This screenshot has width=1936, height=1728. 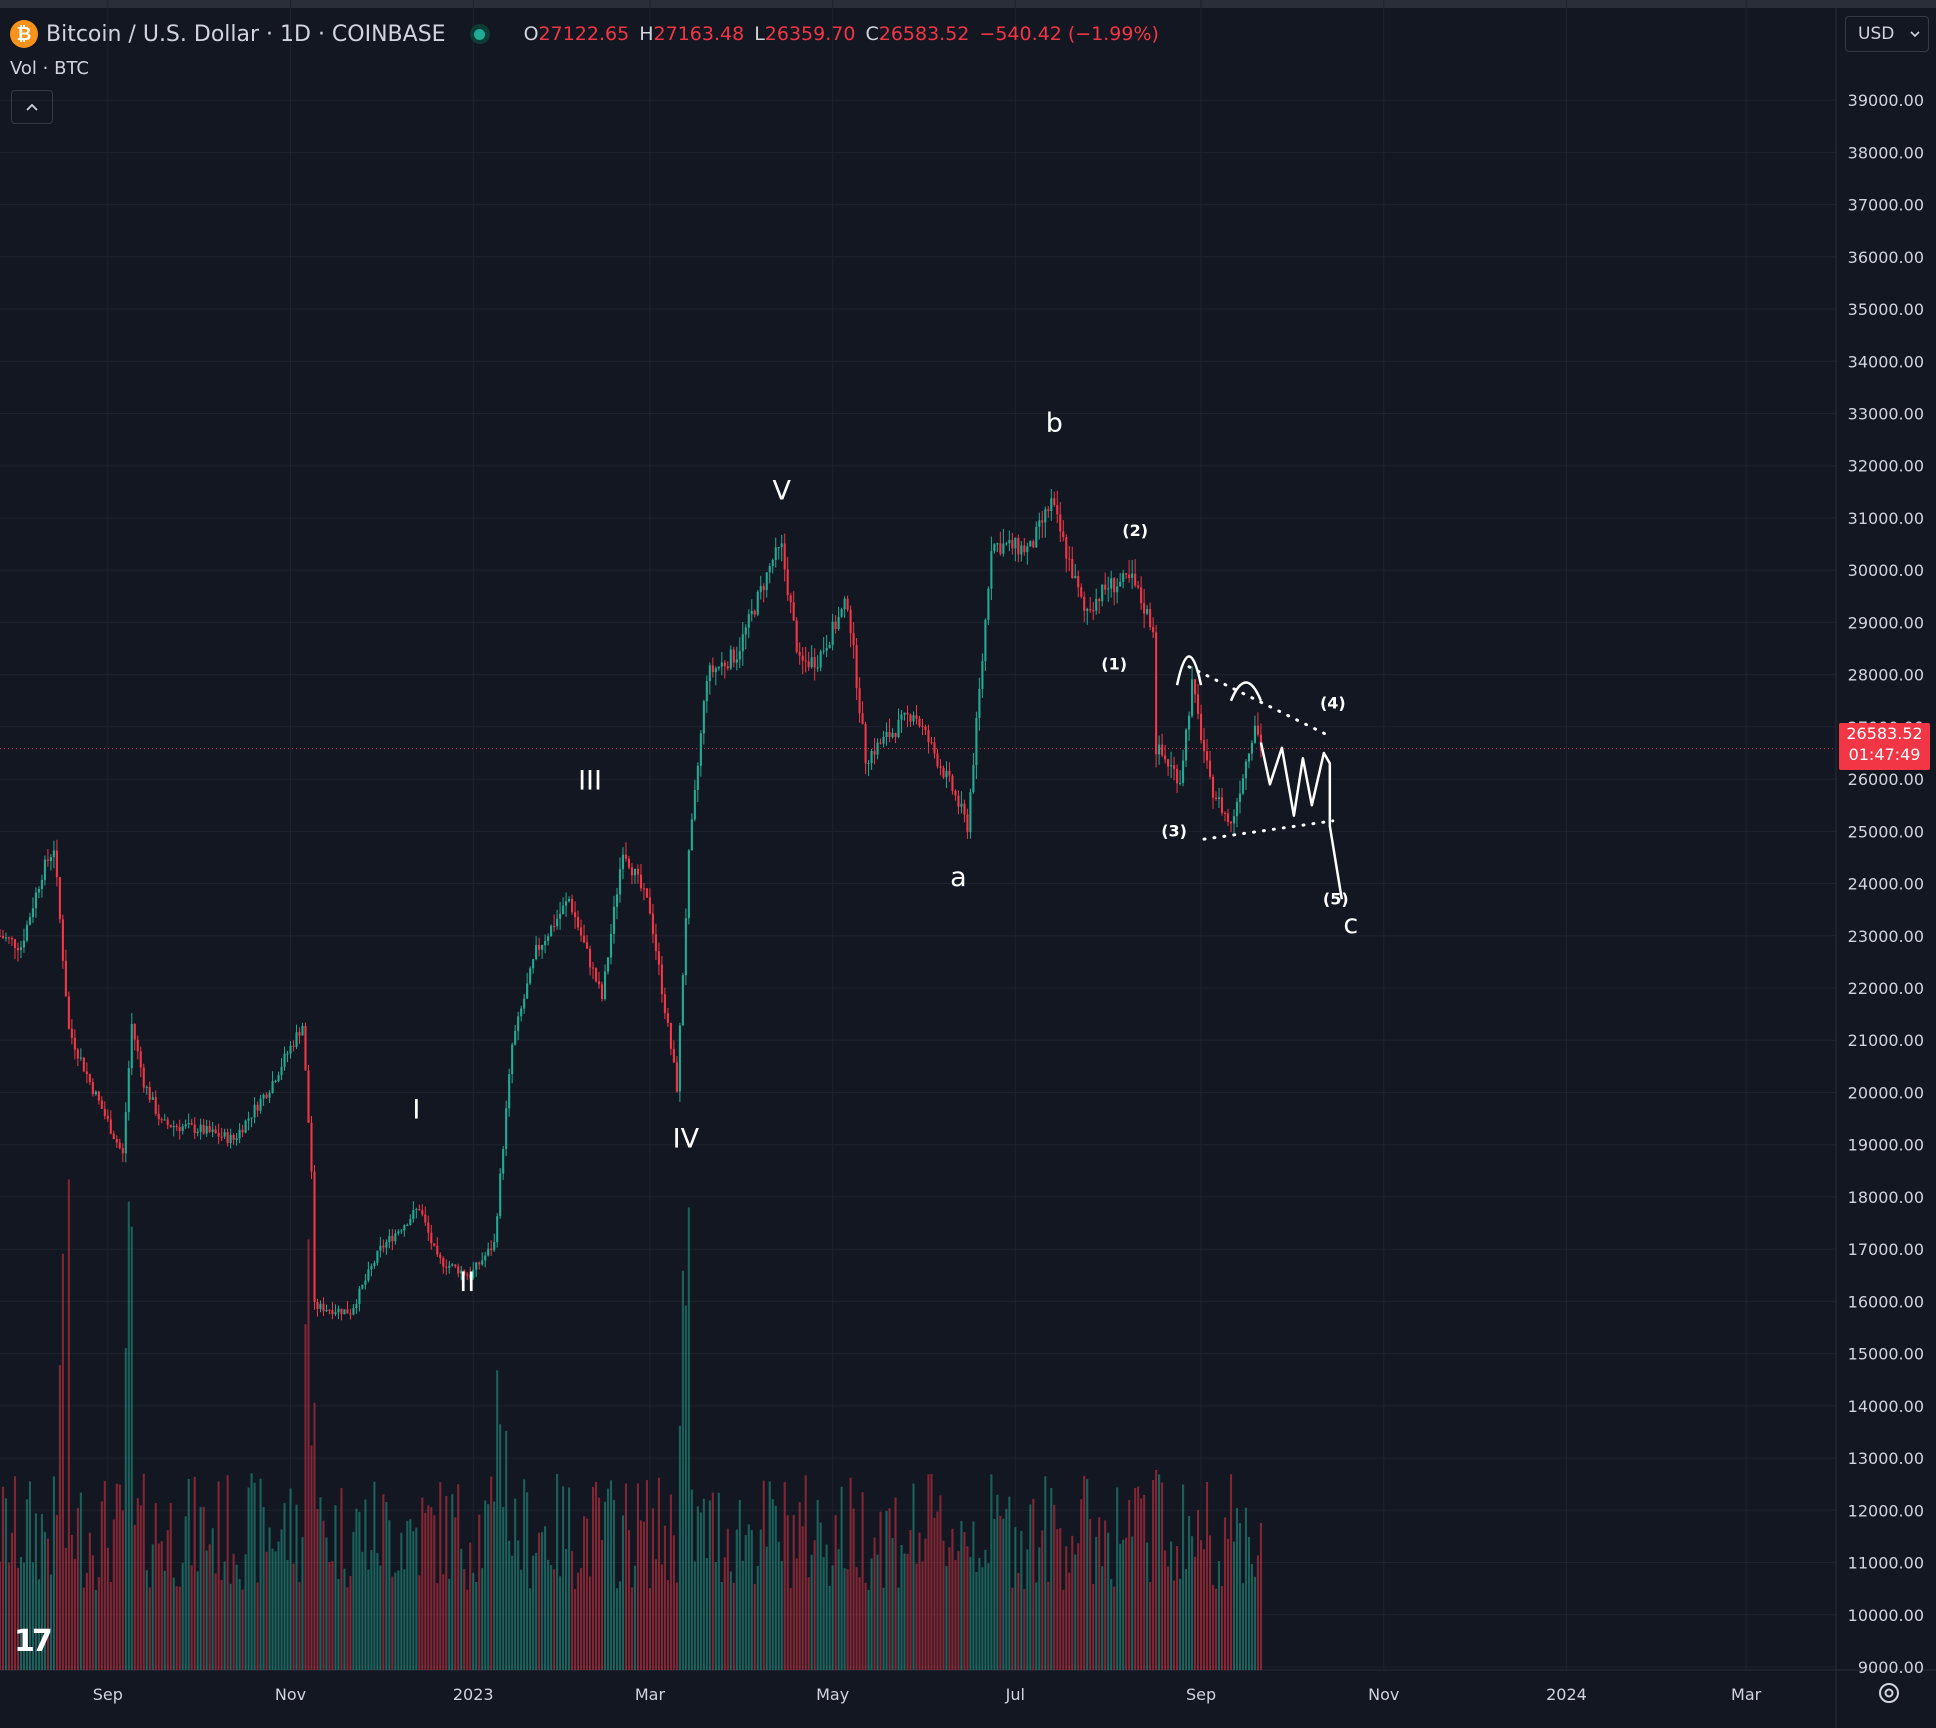 What do you see at coordinates (1886, 1406) in the screenshot?
I see `price-tick-label: 14000.00` at bounding box center [1886, 1406].